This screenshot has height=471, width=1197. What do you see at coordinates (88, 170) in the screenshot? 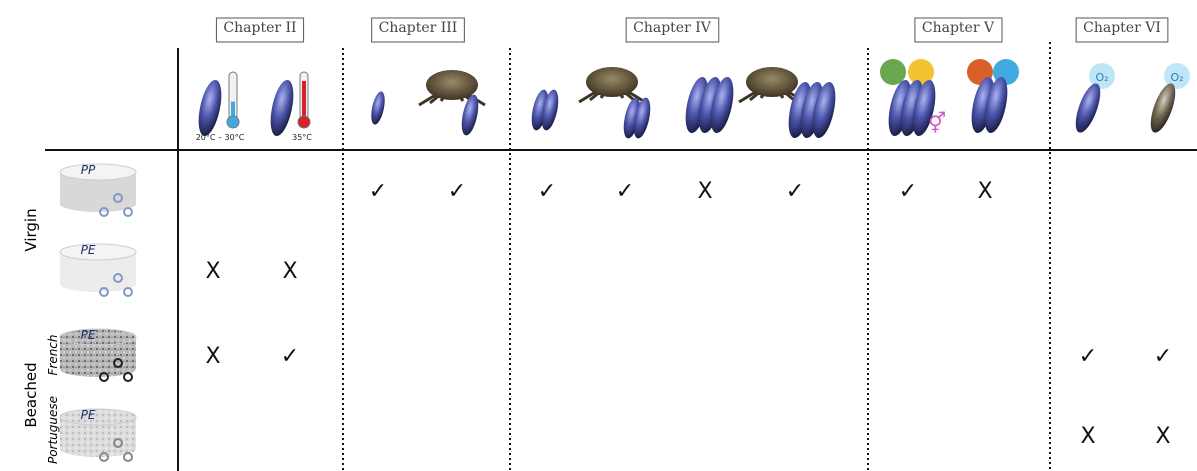
I see `polymer-label: PP` at bounding box center [88, 170].